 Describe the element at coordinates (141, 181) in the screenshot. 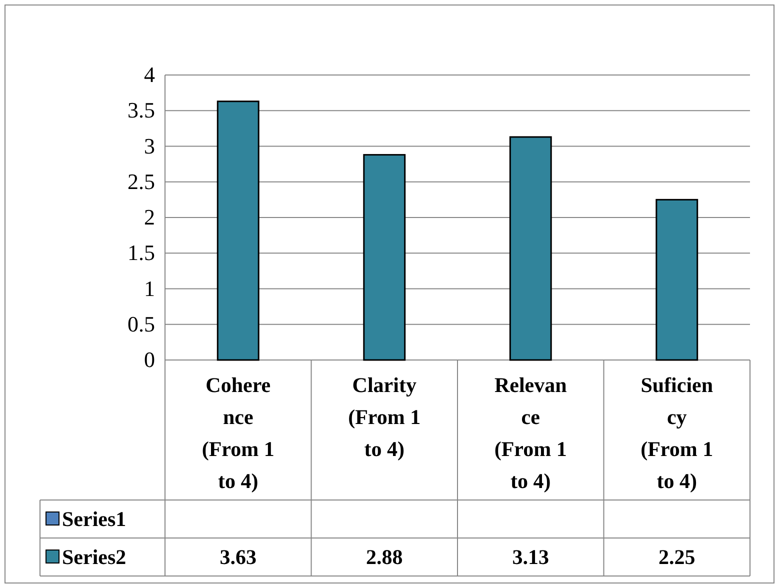

I see `y-tick-label: 2.5` at that location.